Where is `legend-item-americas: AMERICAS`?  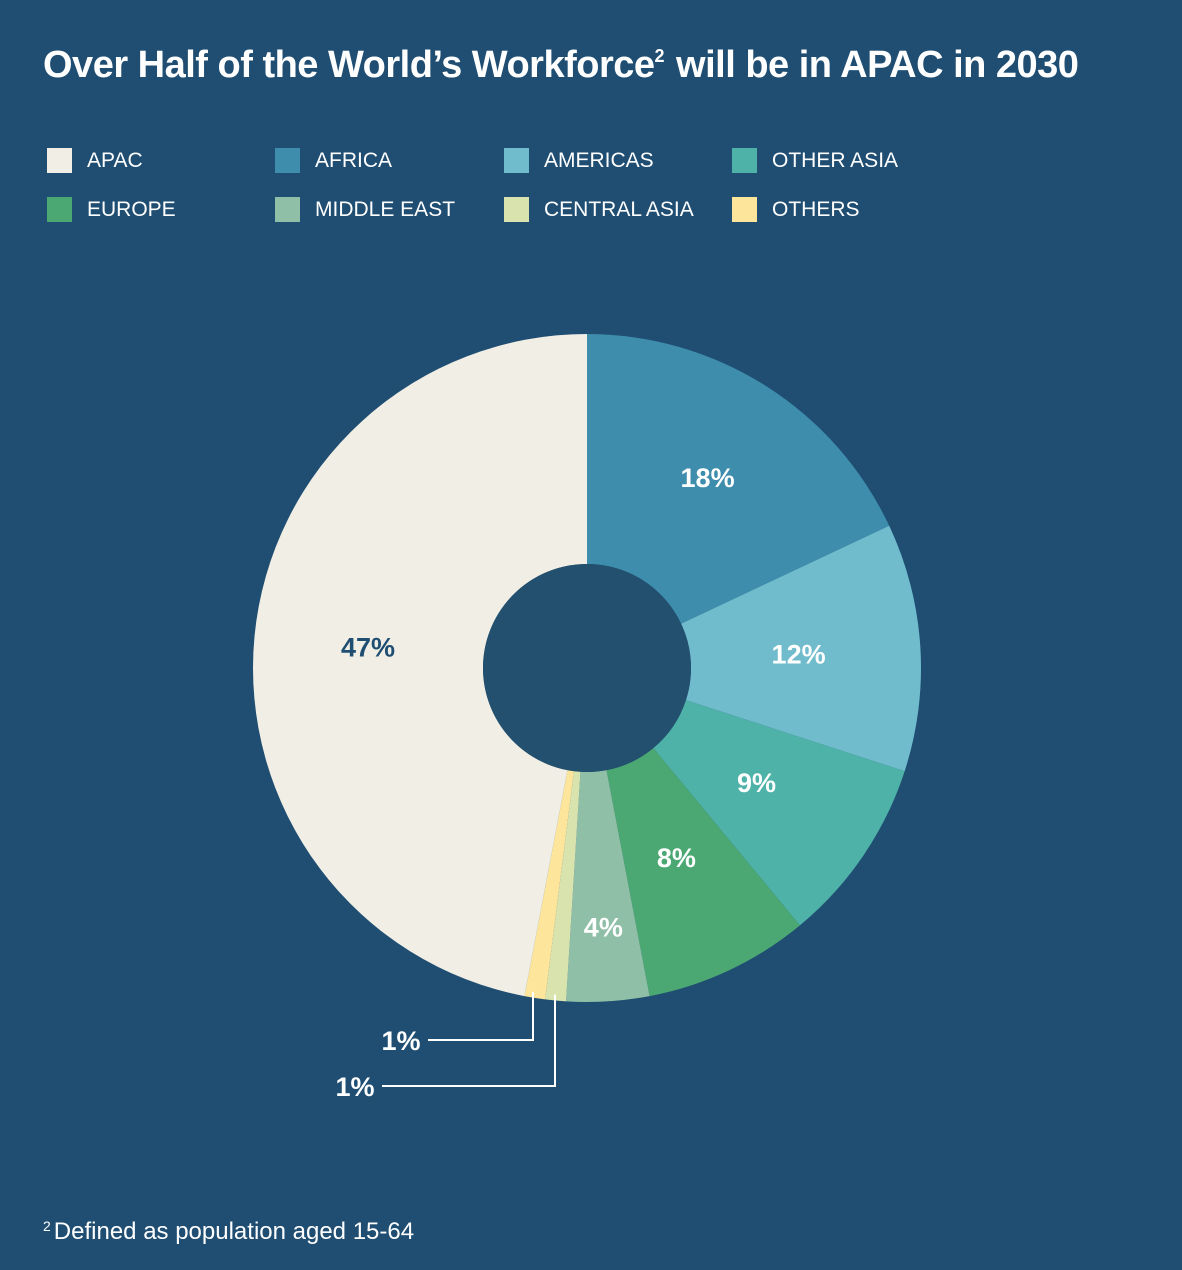 legend-item-americas: AMERICAS is located at coordinates (618, 160).